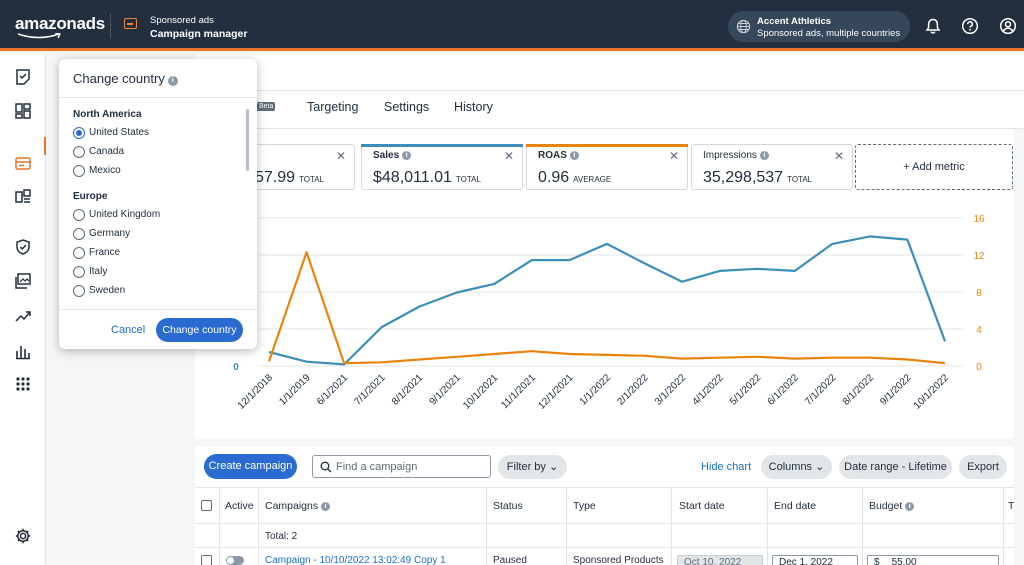 Image resolution: width=1024 pixels, height=565 pixels. Describe the element at coordinates (206, 560) in the screenshot. I see `row-checkbox` at that location.